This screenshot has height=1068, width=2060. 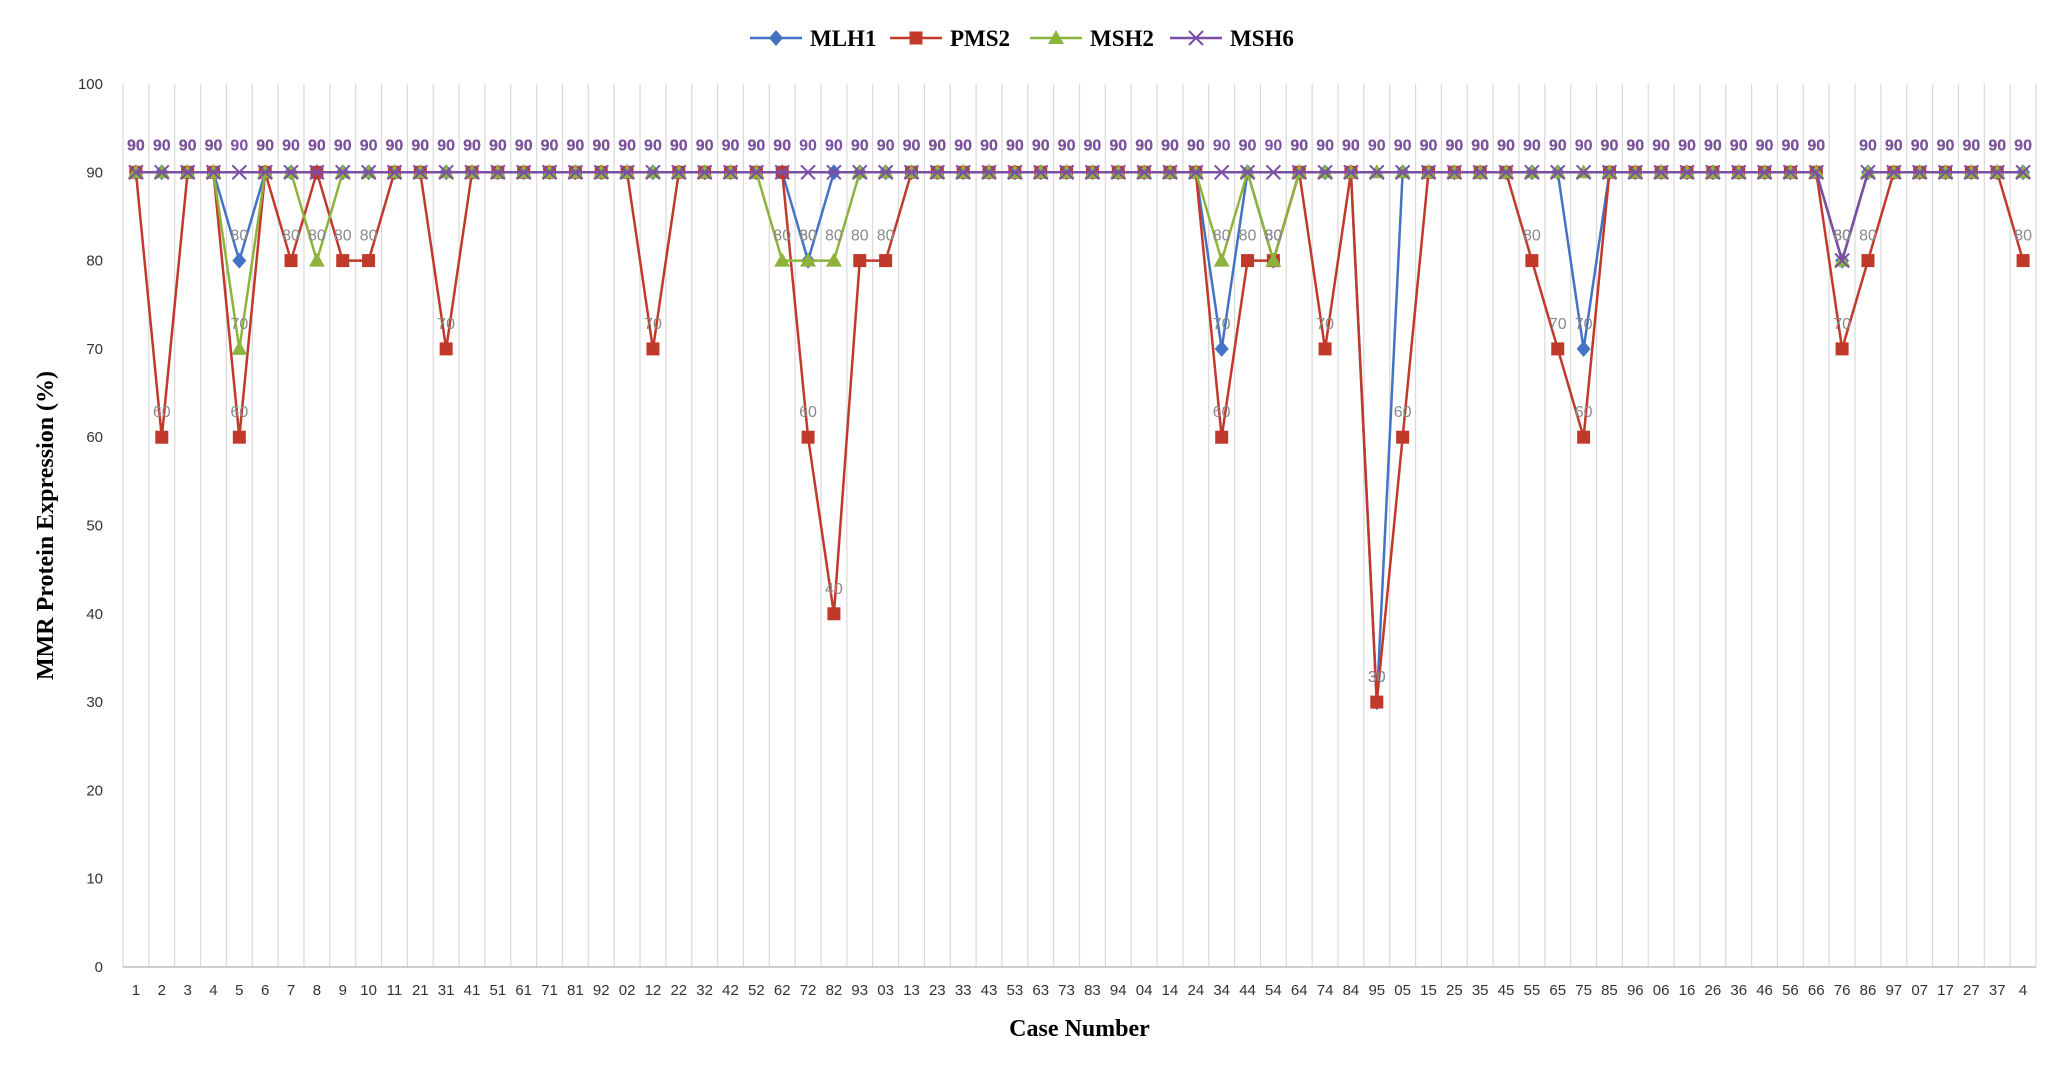 I want to click on x-tick-label: 24, so click(x=1195, y=990).